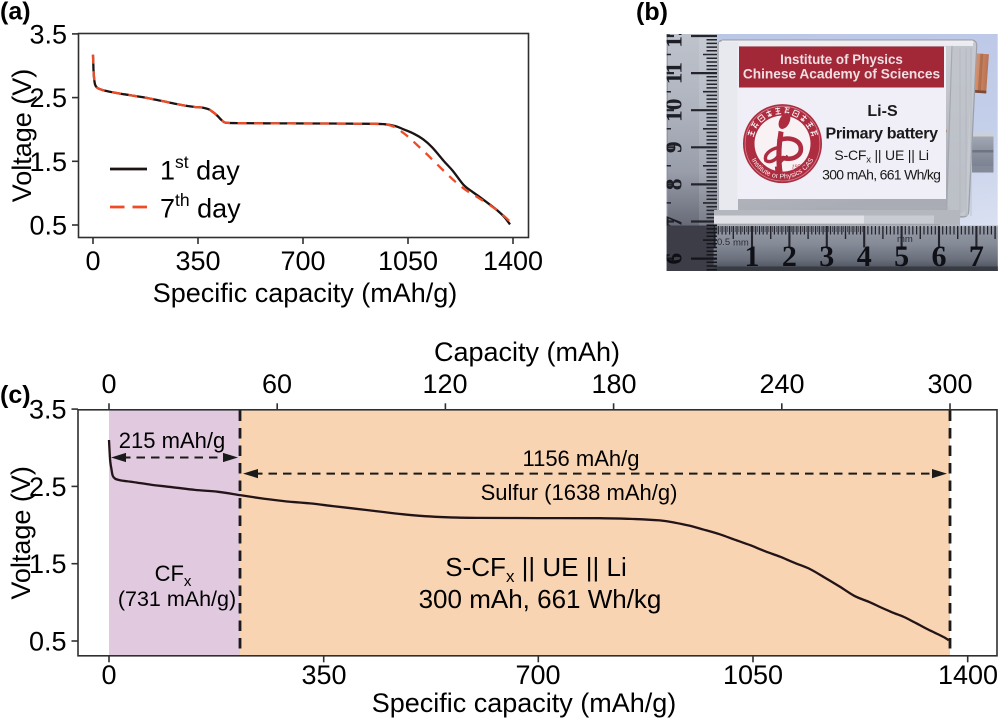 The image size is (1000, 724). What do you see at coordinates (675, 73) in the screenshot?
I see `svg-text: 11` at bounding box center [675, 73].